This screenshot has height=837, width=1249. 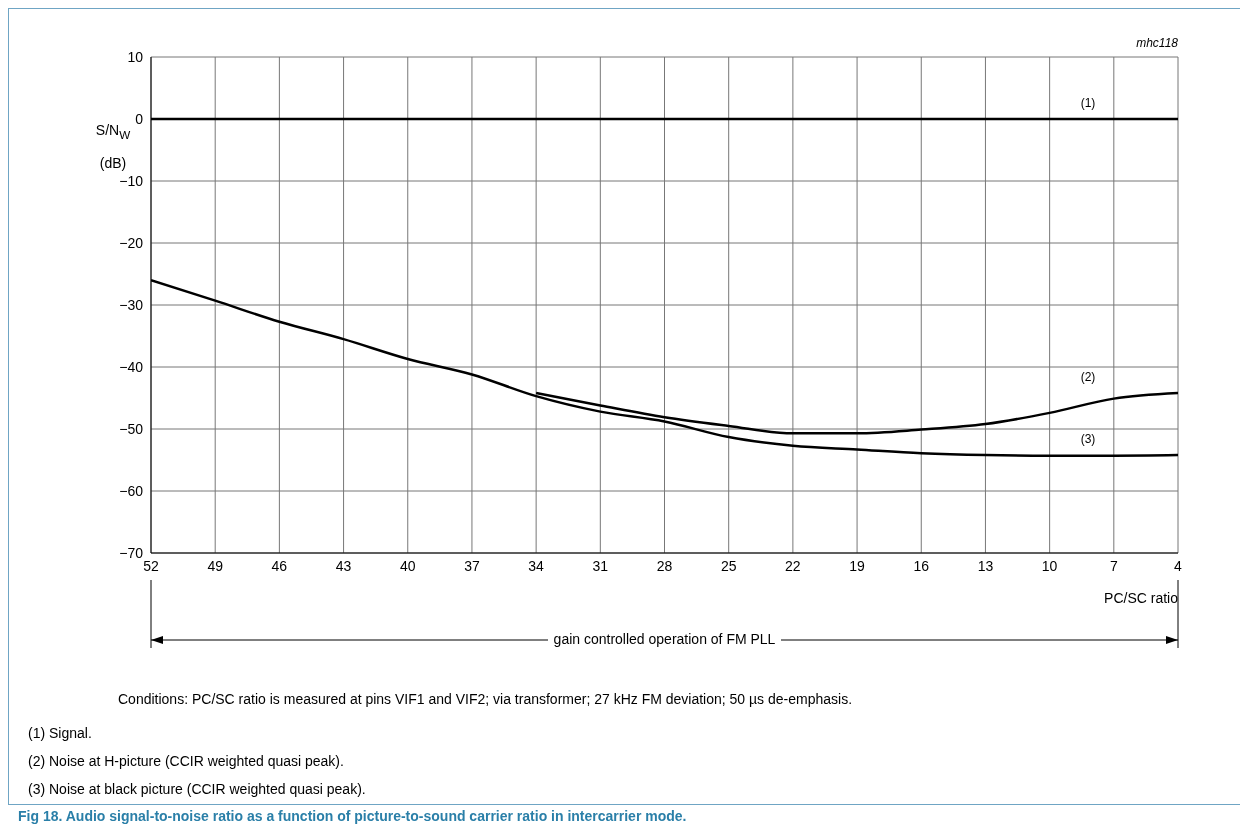 I want to click on y-tick-label: −10, so click(x=131, y=180).